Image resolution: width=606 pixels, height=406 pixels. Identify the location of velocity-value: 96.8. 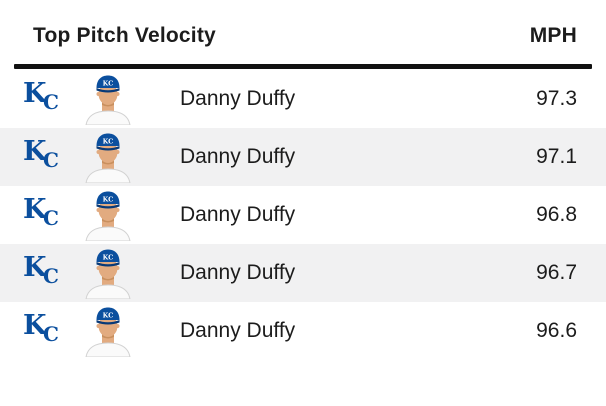
(556, 214).